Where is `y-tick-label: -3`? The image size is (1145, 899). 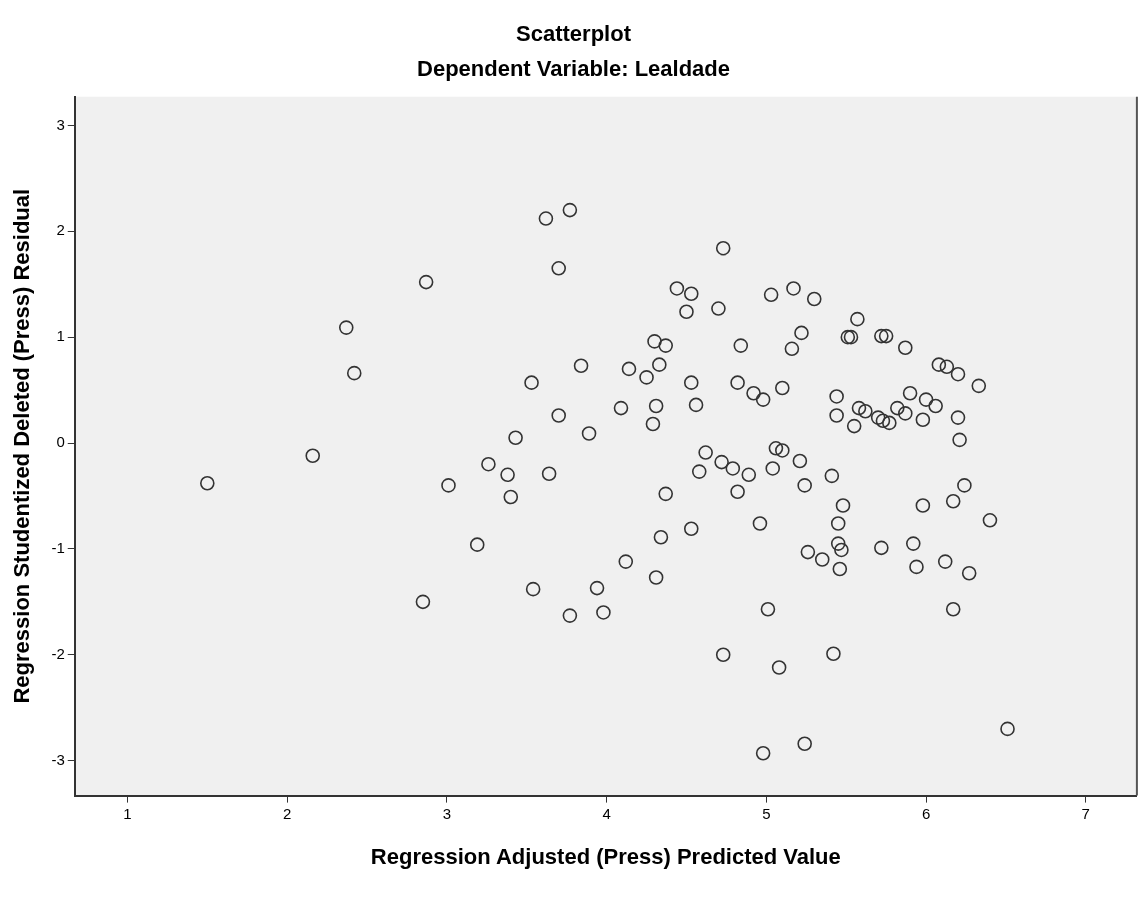
y-tick-label: -3 is located at coordinates (58, 759).